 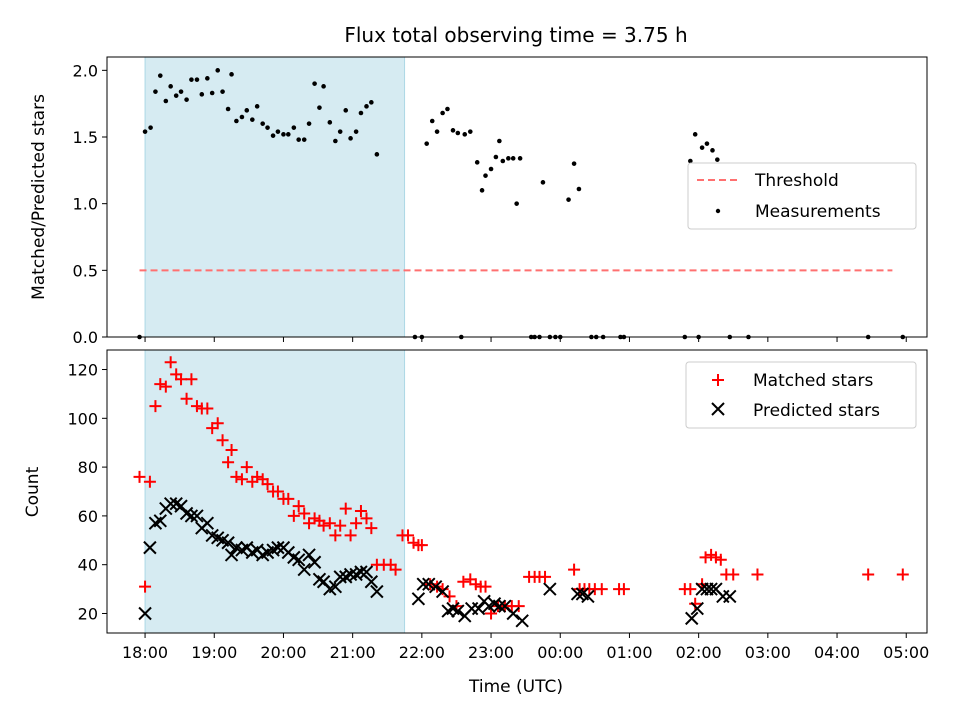 I want to click on top-y-tick-label: 1.5, so click(x=85, y=137).